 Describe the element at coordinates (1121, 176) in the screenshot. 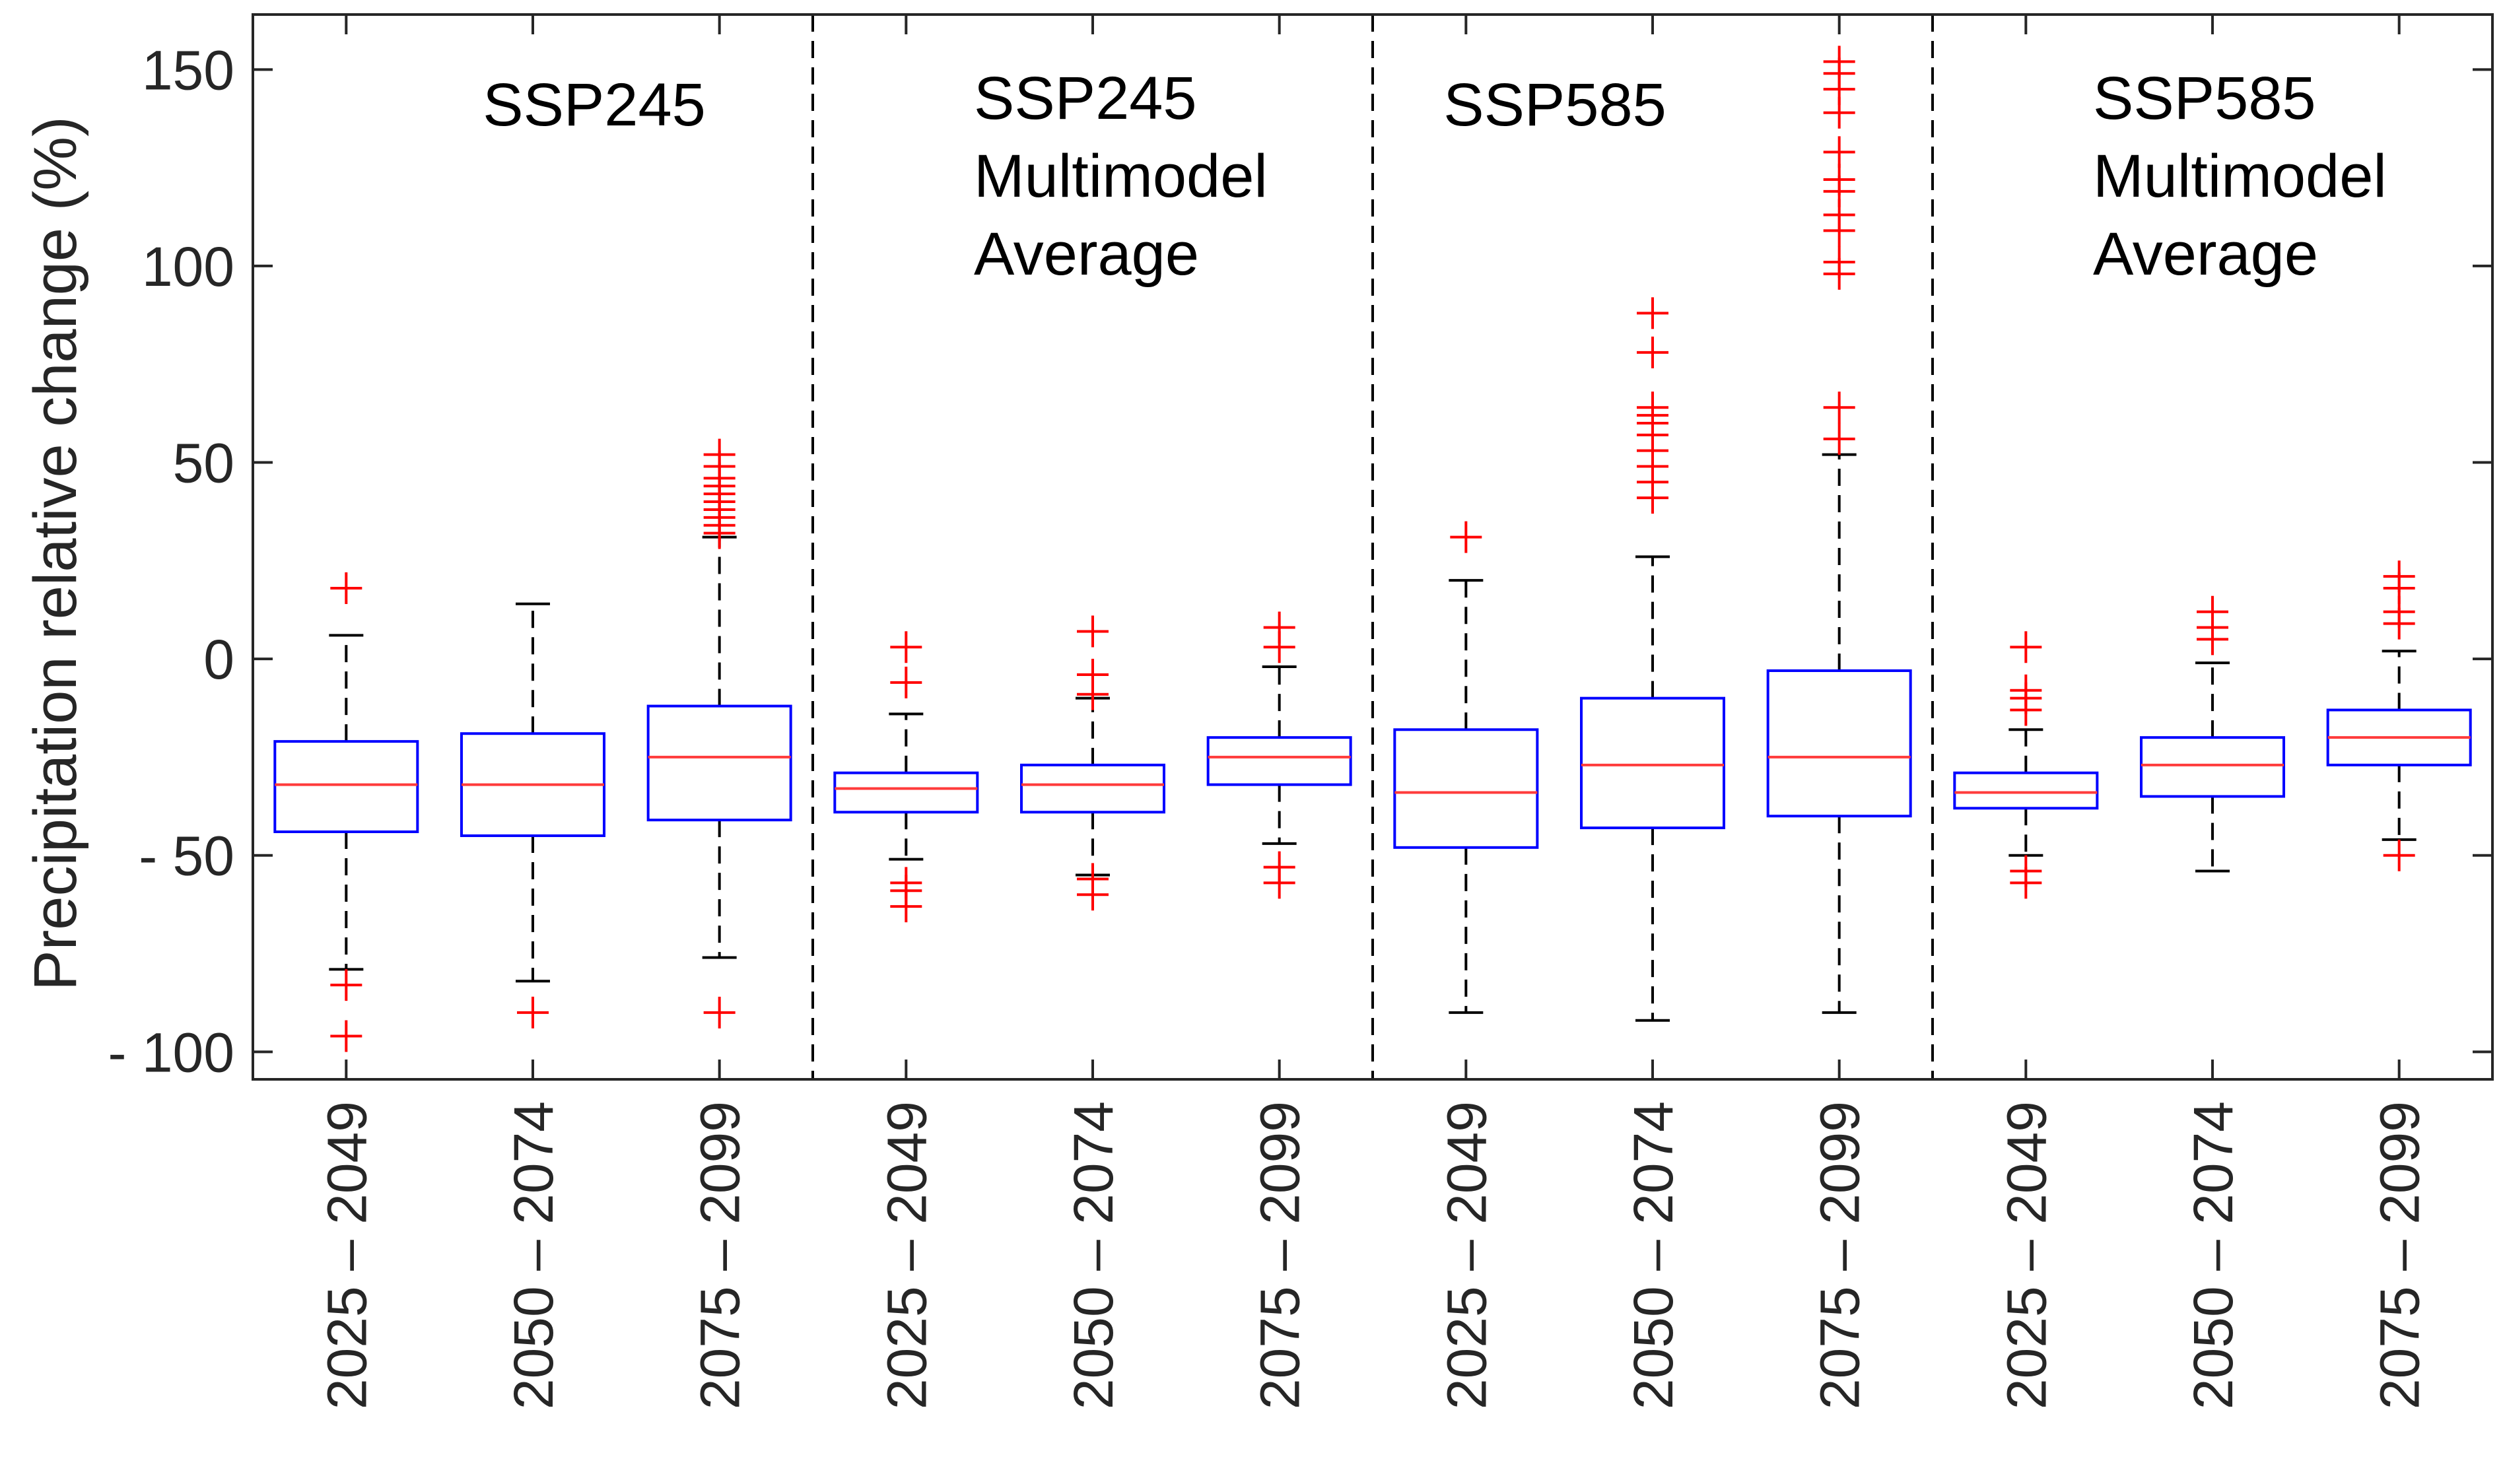

I see `panel-label-2-line-2: Multimodel` at that location.